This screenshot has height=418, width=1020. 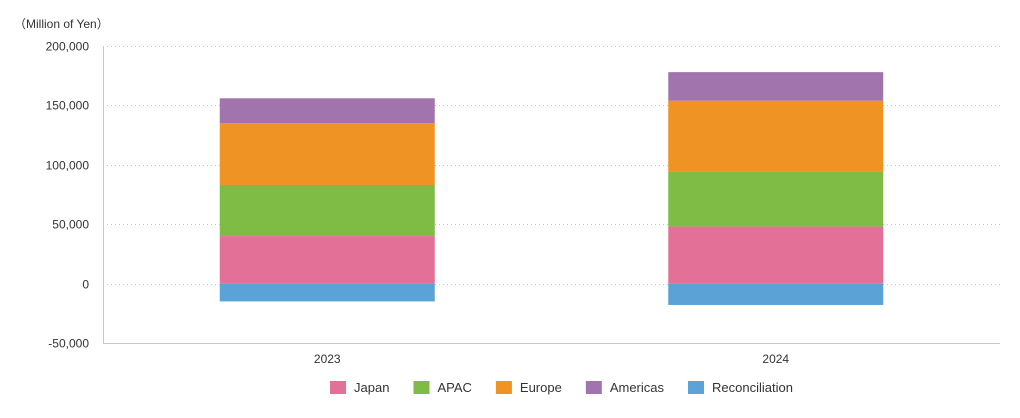 What do you see at coordinates (327, 154) in the screenshot?
I see `bar-segment-europe-2023` at bounding box center [327, 154].